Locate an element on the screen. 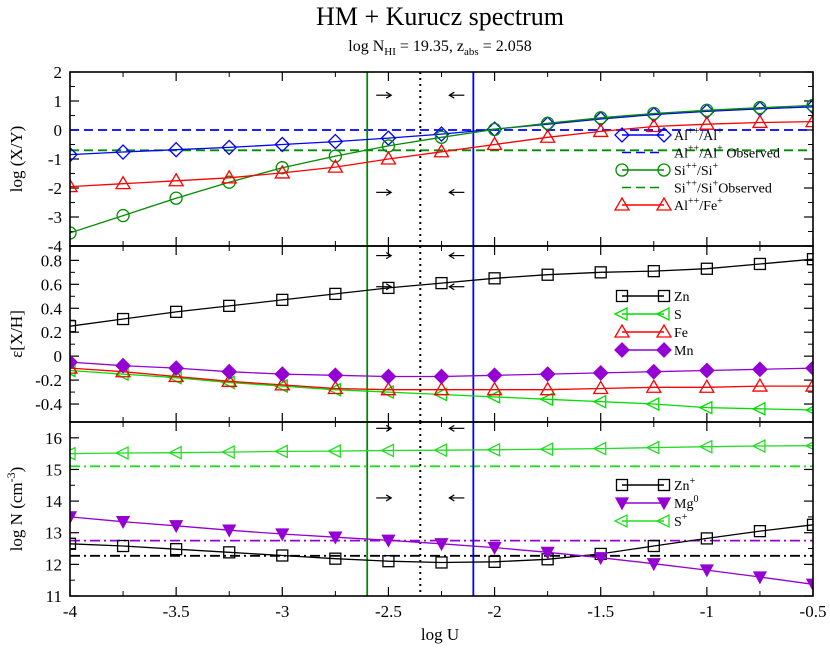 This screenshot has width=830, height=649. subtitle-part-c: = 2.058 is located at coordinates (505, 46).